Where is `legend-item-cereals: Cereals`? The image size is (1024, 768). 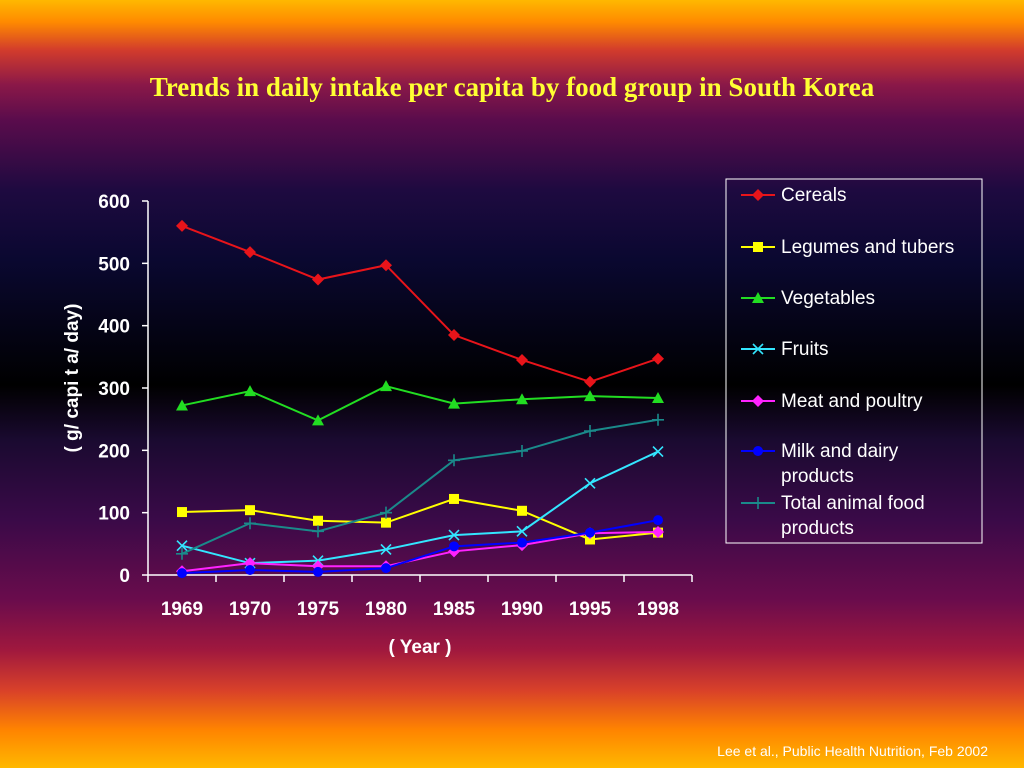
legend-item-cereals: Cereals is located at coordinates (793, 195).